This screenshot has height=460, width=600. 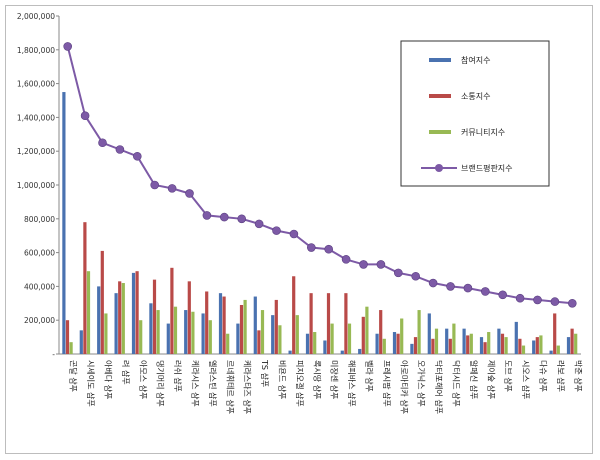 I want to click on legend-label: 브랜드평판지수, so click(x=487, y=168).